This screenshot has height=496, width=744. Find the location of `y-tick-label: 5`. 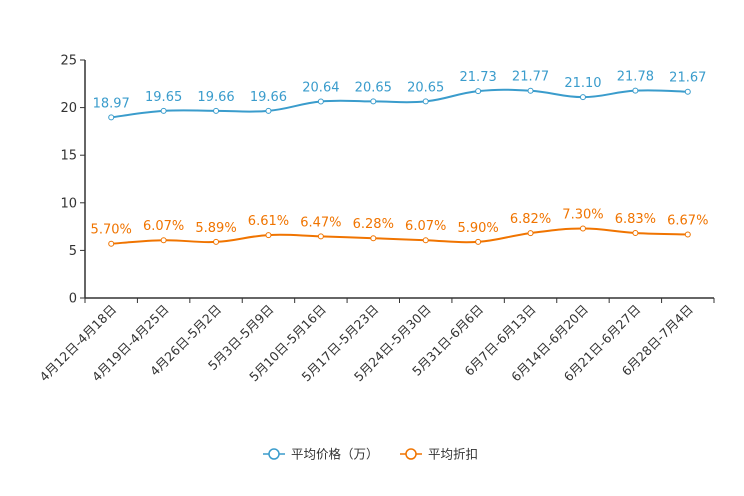

y-tick-label: 5 is located at coordinates (73, 251).